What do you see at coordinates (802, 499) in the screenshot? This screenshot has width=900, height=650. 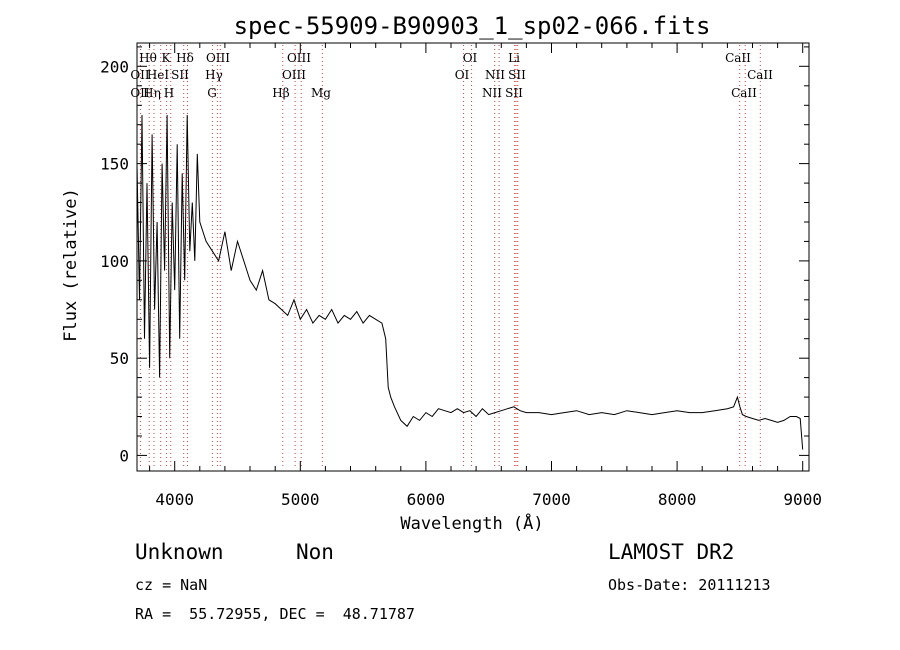 I see `x-tick-label-5: 9000` at bounding box center [802, 499].